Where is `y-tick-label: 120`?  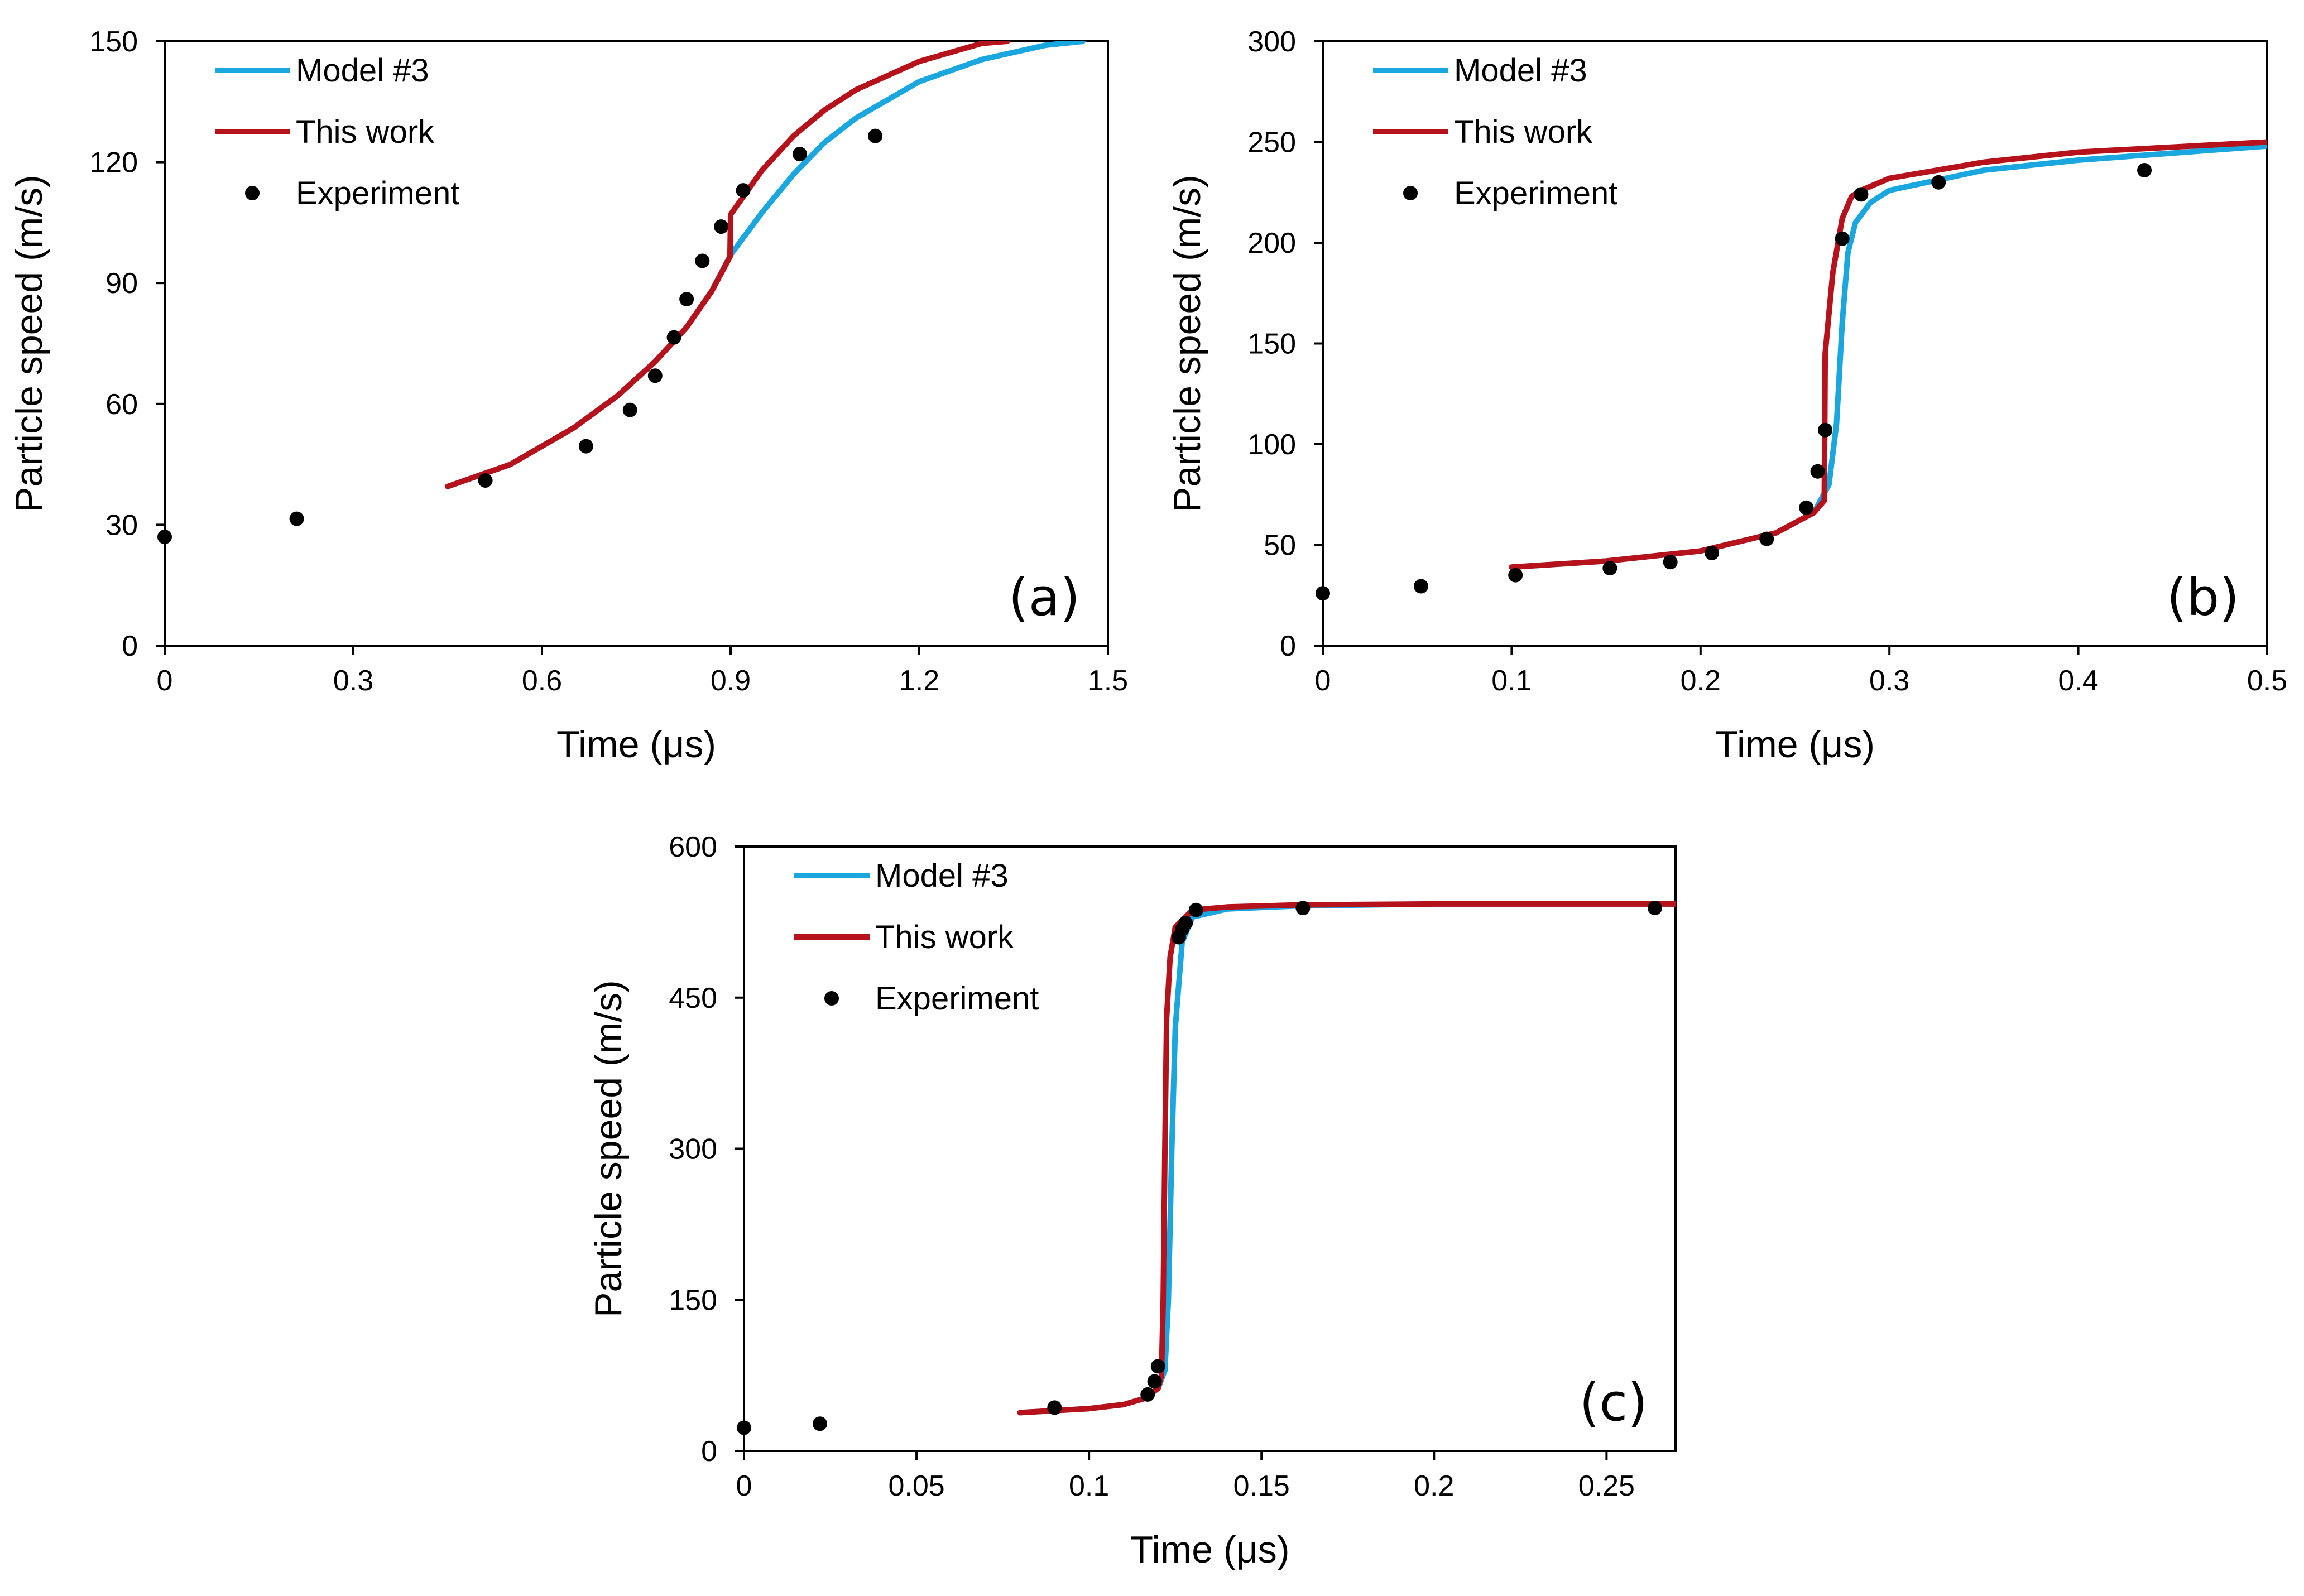
y-tick-label: 120 is located at coordinates (114, 163).